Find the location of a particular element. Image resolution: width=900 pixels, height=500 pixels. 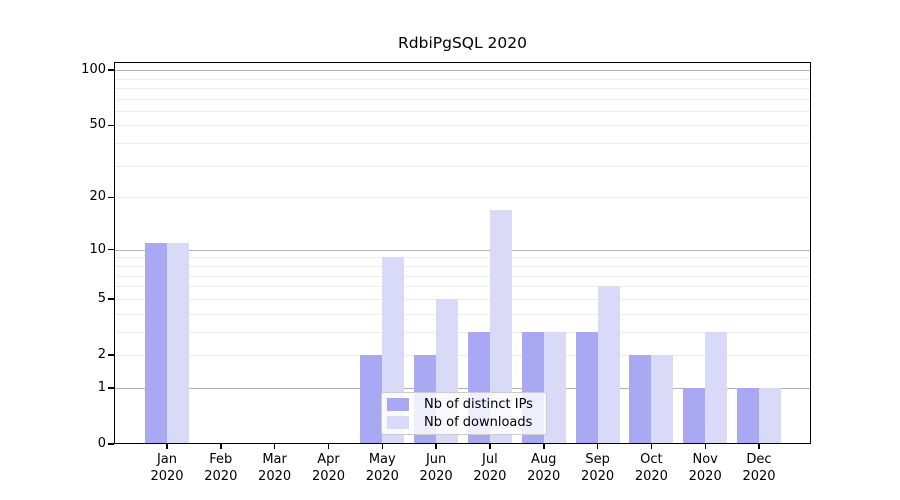

x-tick-label-nov: Nov 2020 is located at coordinates (705, 468).